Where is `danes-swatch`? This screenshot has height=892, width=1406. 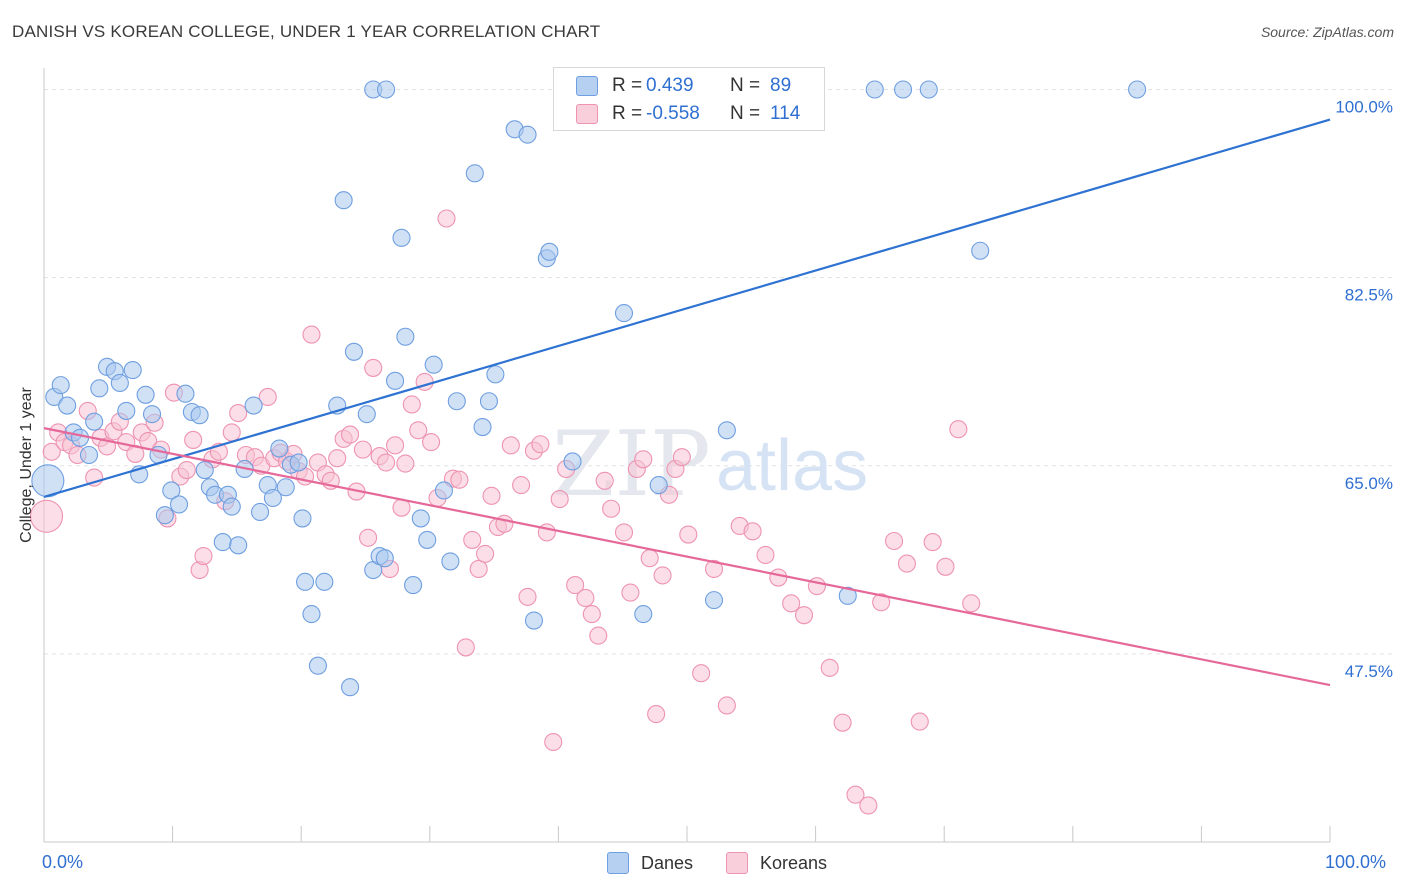
danes-swatch is located at coordinates (587, 86).